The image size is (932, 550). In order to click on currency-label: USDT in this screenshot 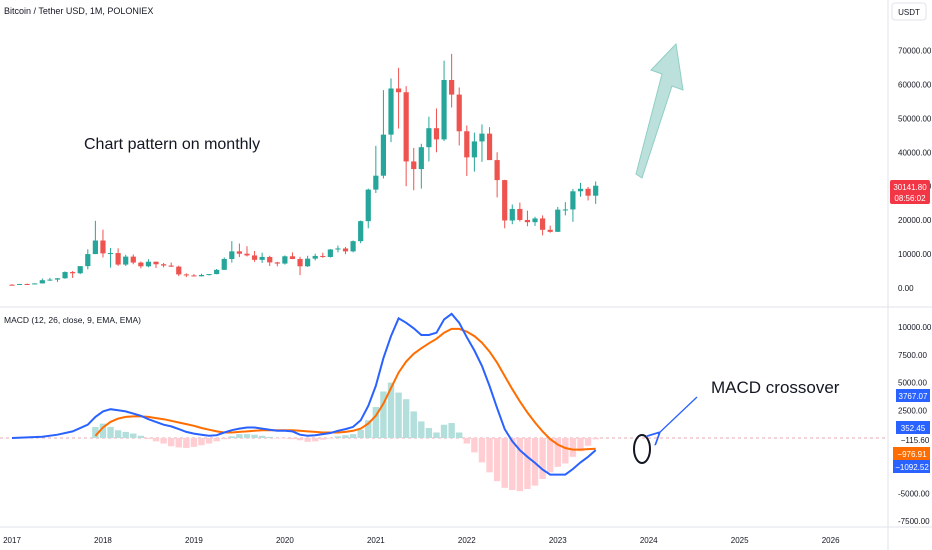, I will do `click(909, 12)`.